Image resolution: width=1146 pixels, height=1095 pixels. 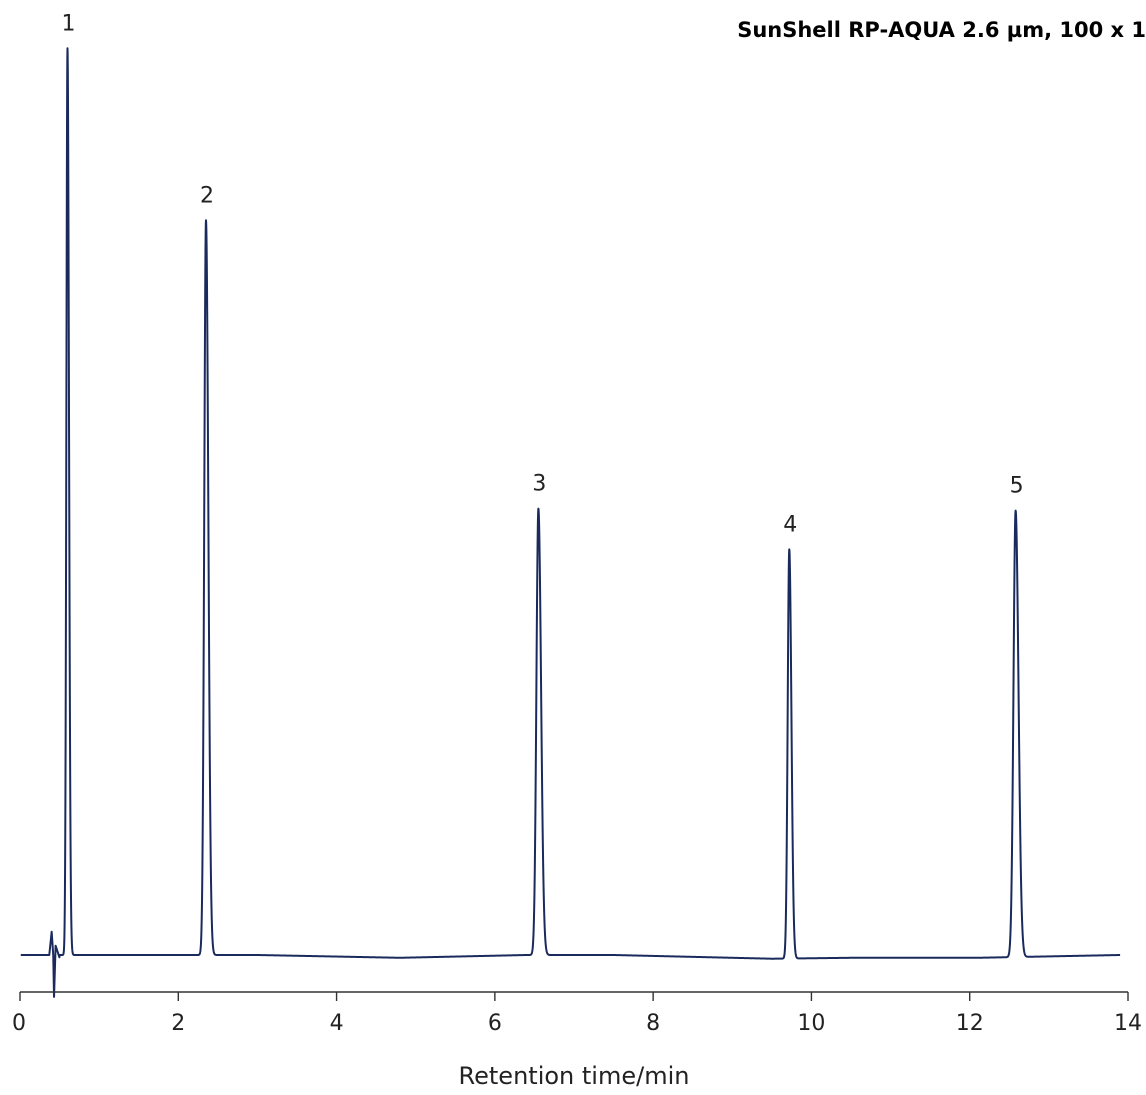 I want to click on x-tick-label-12: 12, so click(x=970, y=1023).